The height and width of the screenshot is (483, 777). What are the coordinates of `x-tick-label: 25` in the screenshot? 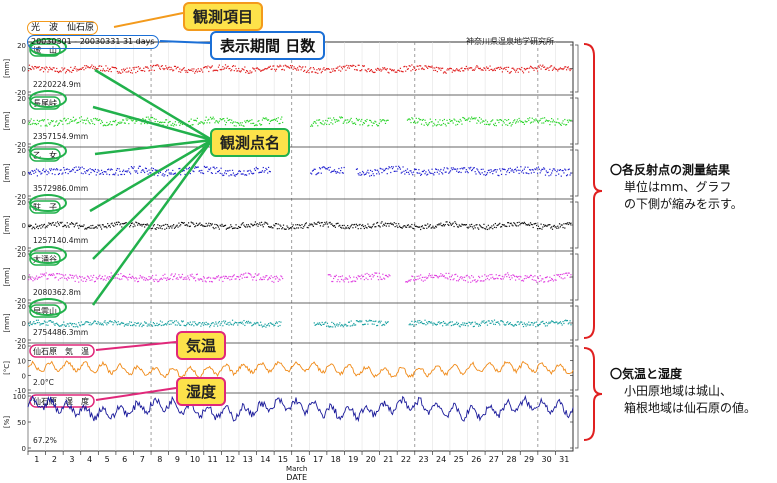 It's located at (459, 459).